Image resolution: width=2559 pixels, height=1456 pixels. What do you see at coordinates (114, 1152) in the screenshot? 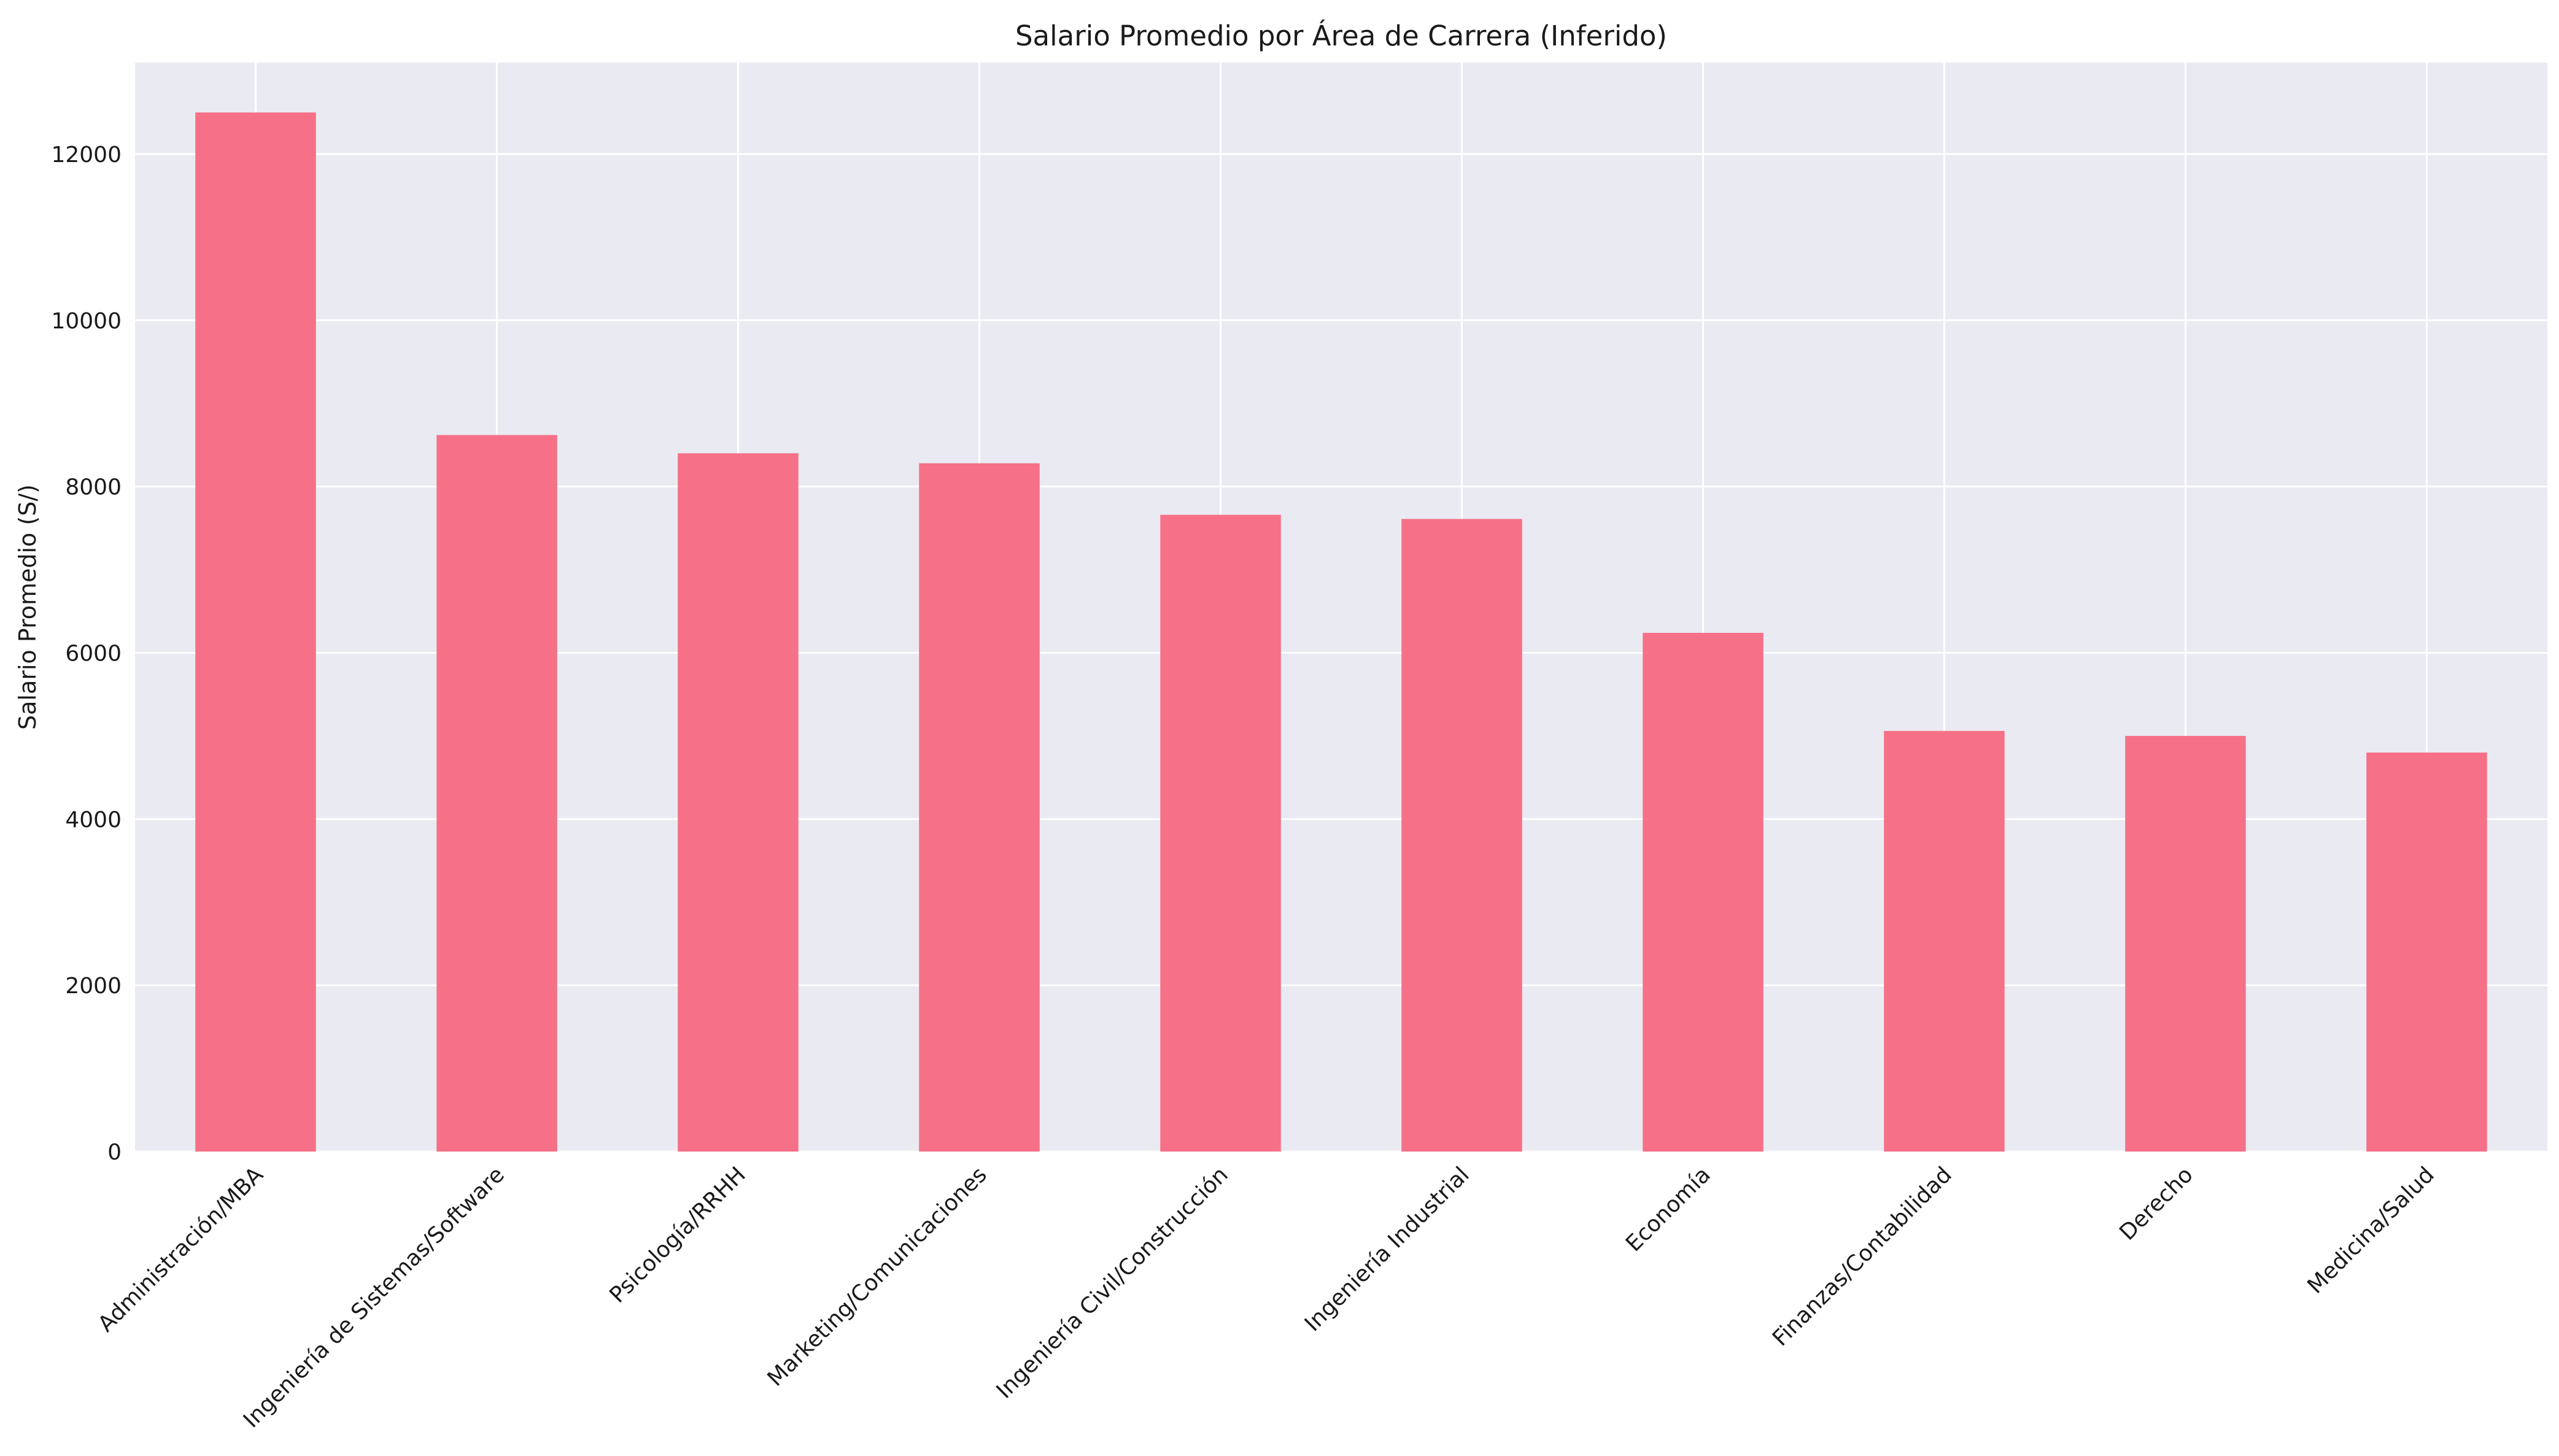
I see `y-tick-label: 0` at bounding box center [114, 1152].